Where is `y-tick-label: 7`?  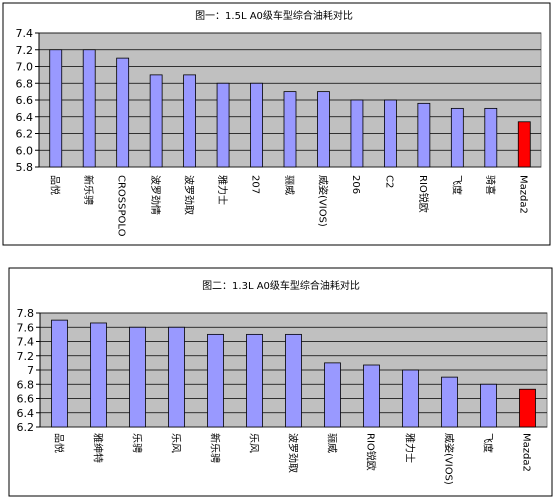
y-tick-label: 7 is located at coordinates (30, 370).